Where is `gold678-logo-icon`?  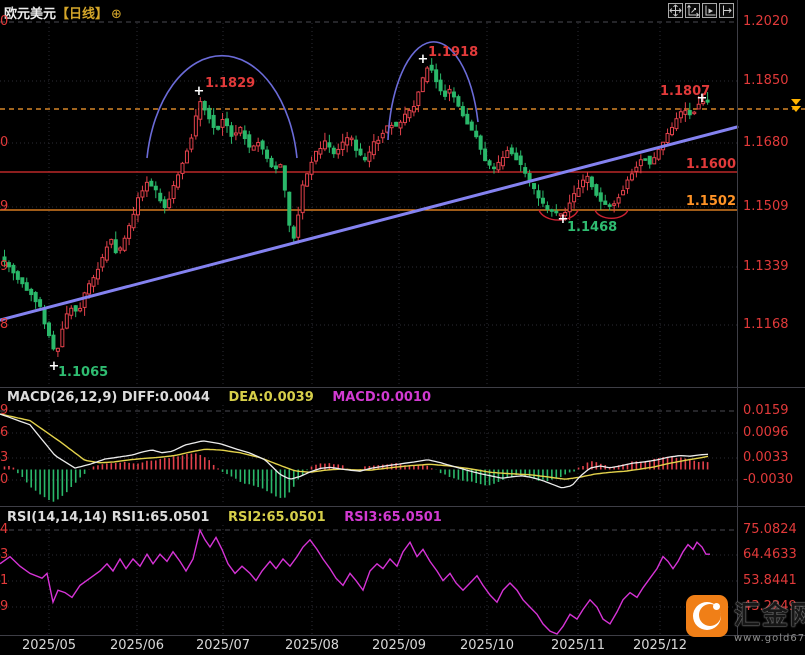 gold678-logo-icon is located at coordinates (707, 616).